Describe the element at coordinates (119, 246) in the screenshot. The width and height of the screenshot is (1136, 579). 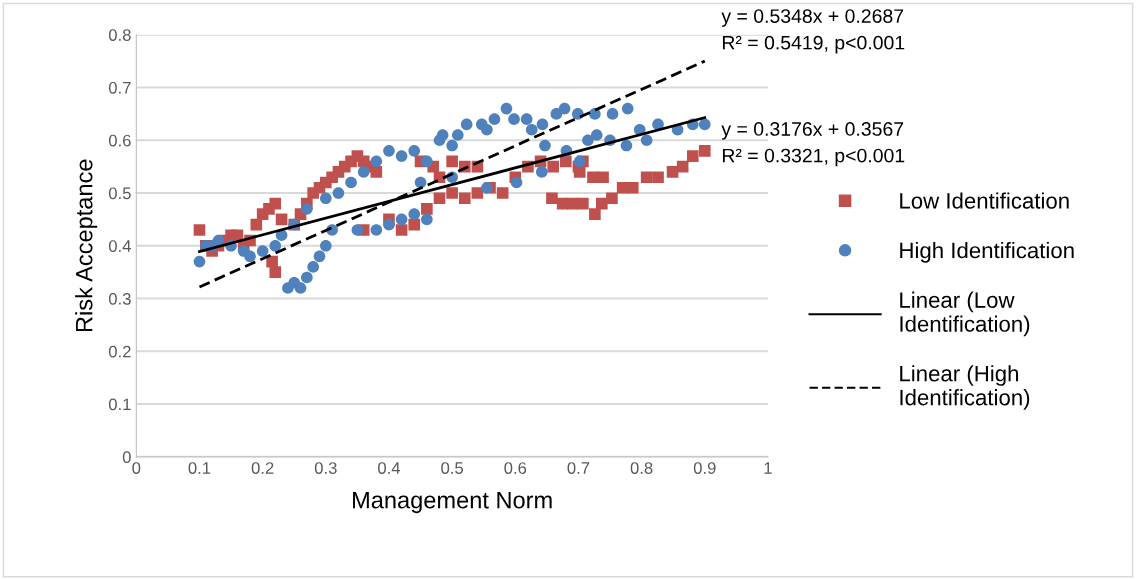
I see `y-tick-label: 0.4` at that location.